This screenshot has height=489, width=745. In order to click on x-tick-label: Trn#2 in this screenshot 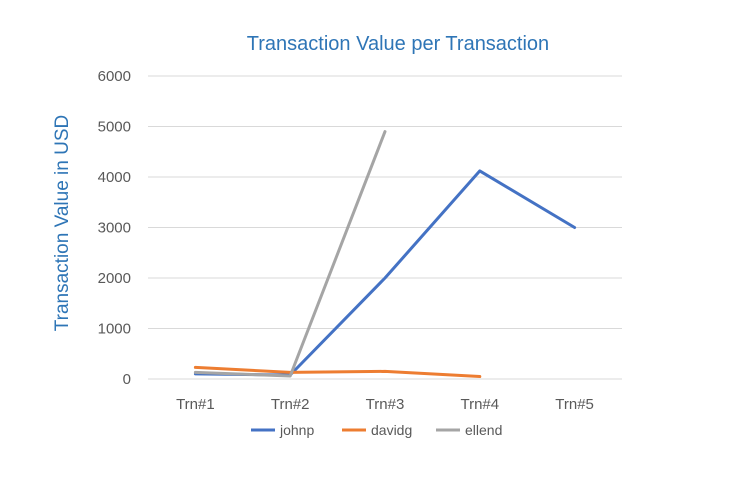, I will do `click(290, 404)`.